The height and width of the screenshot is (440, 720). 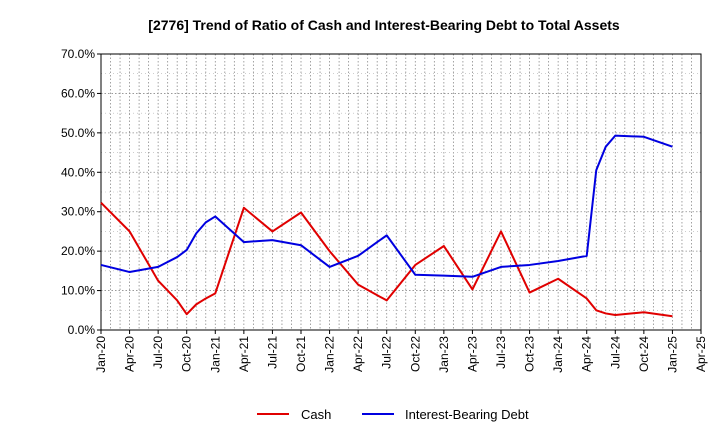 What do you see at coordinates (587, 354) in the screenshot?
I see `x-tick-label: Apr-24` at bounding box center [587, 354].